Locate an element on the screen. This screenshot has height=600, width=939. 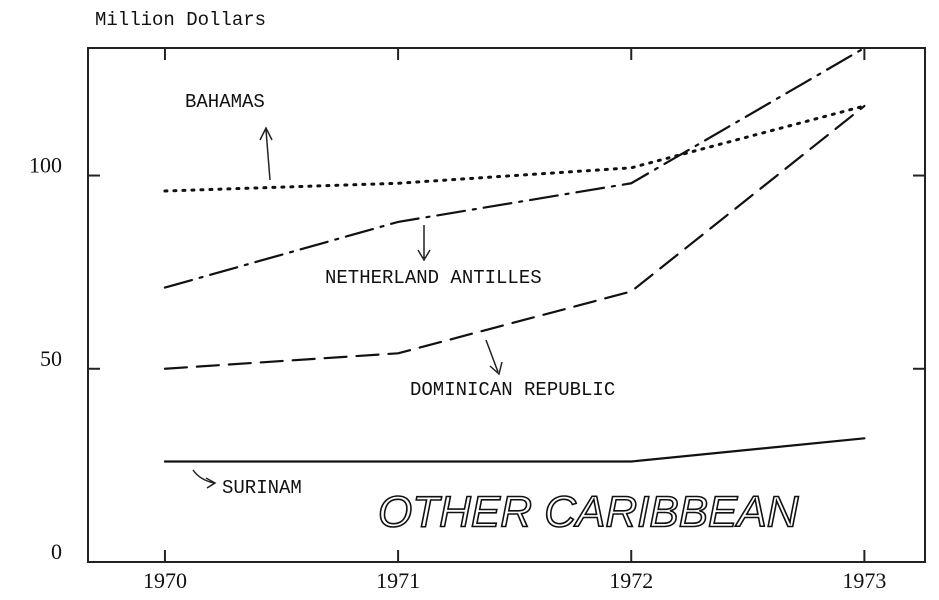
series-label: NETHERLAND ANTILLES is located at coordinates (433, 278).